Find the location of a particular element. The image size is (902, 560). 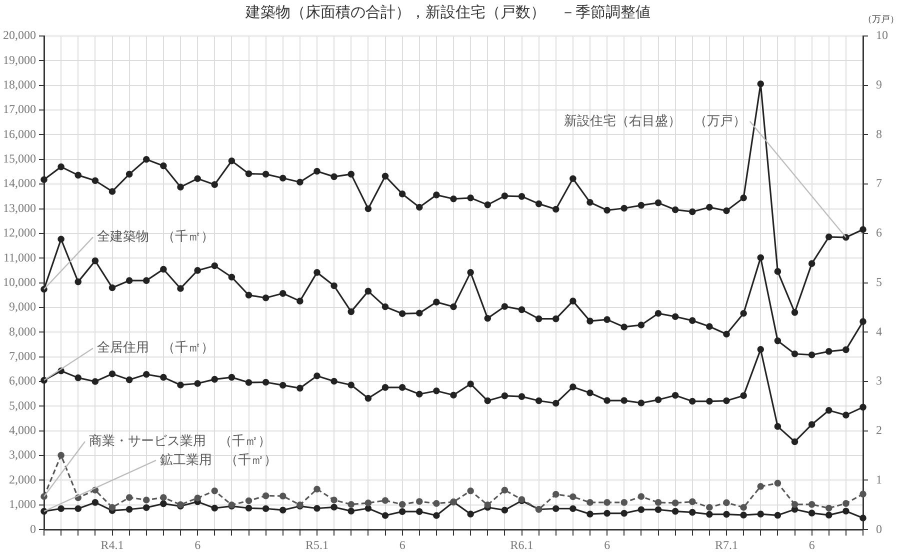

y2-tick-label: 9 is located at coordinates (879, 85).